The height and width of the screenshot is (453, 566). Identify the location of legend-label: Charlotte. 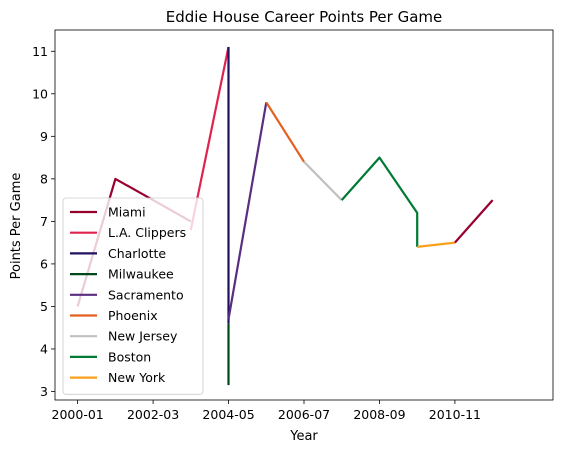
(137, 253).